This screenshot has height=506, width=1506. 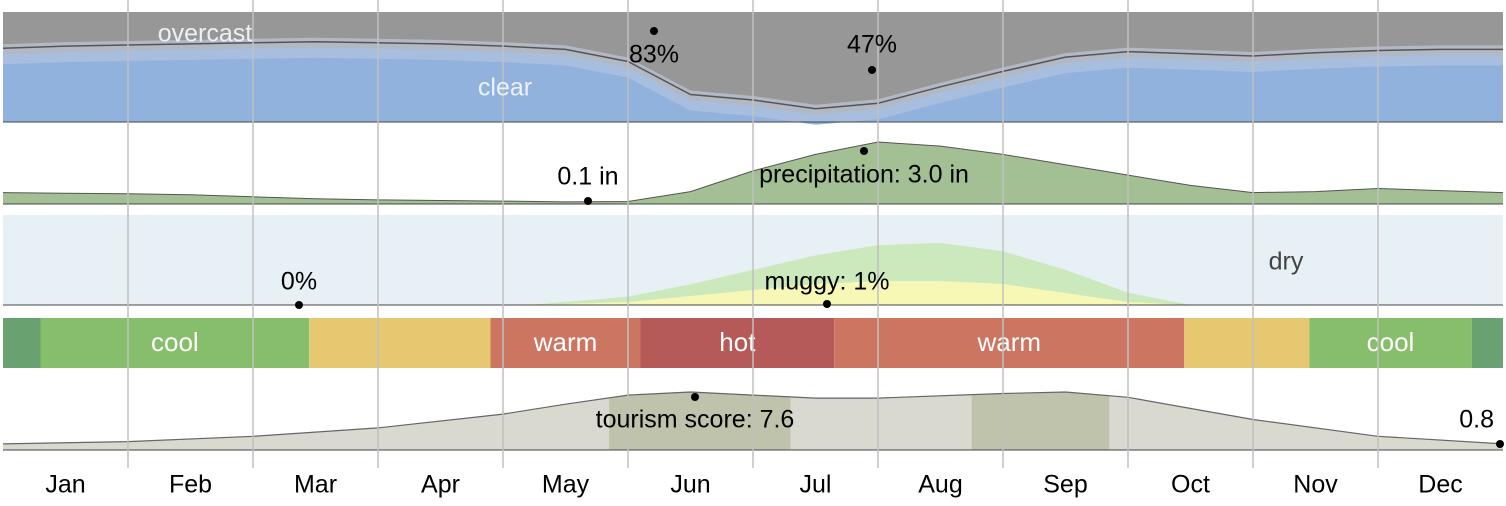 I want to click on month-label: Feb, so click(x=190, y=485).